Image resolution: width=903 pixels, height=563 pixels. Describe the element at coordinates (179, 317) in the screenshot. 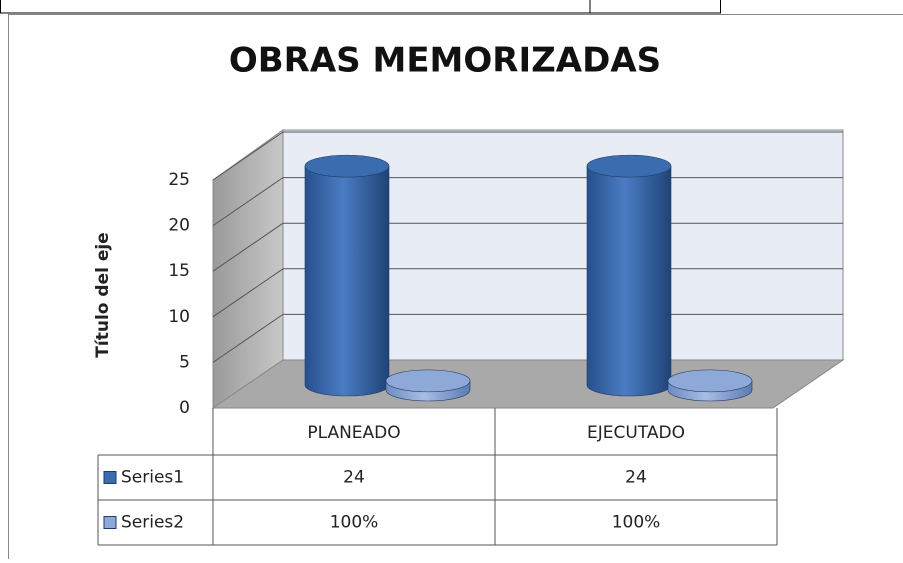

I see `y-tick-label: 10` at that location.